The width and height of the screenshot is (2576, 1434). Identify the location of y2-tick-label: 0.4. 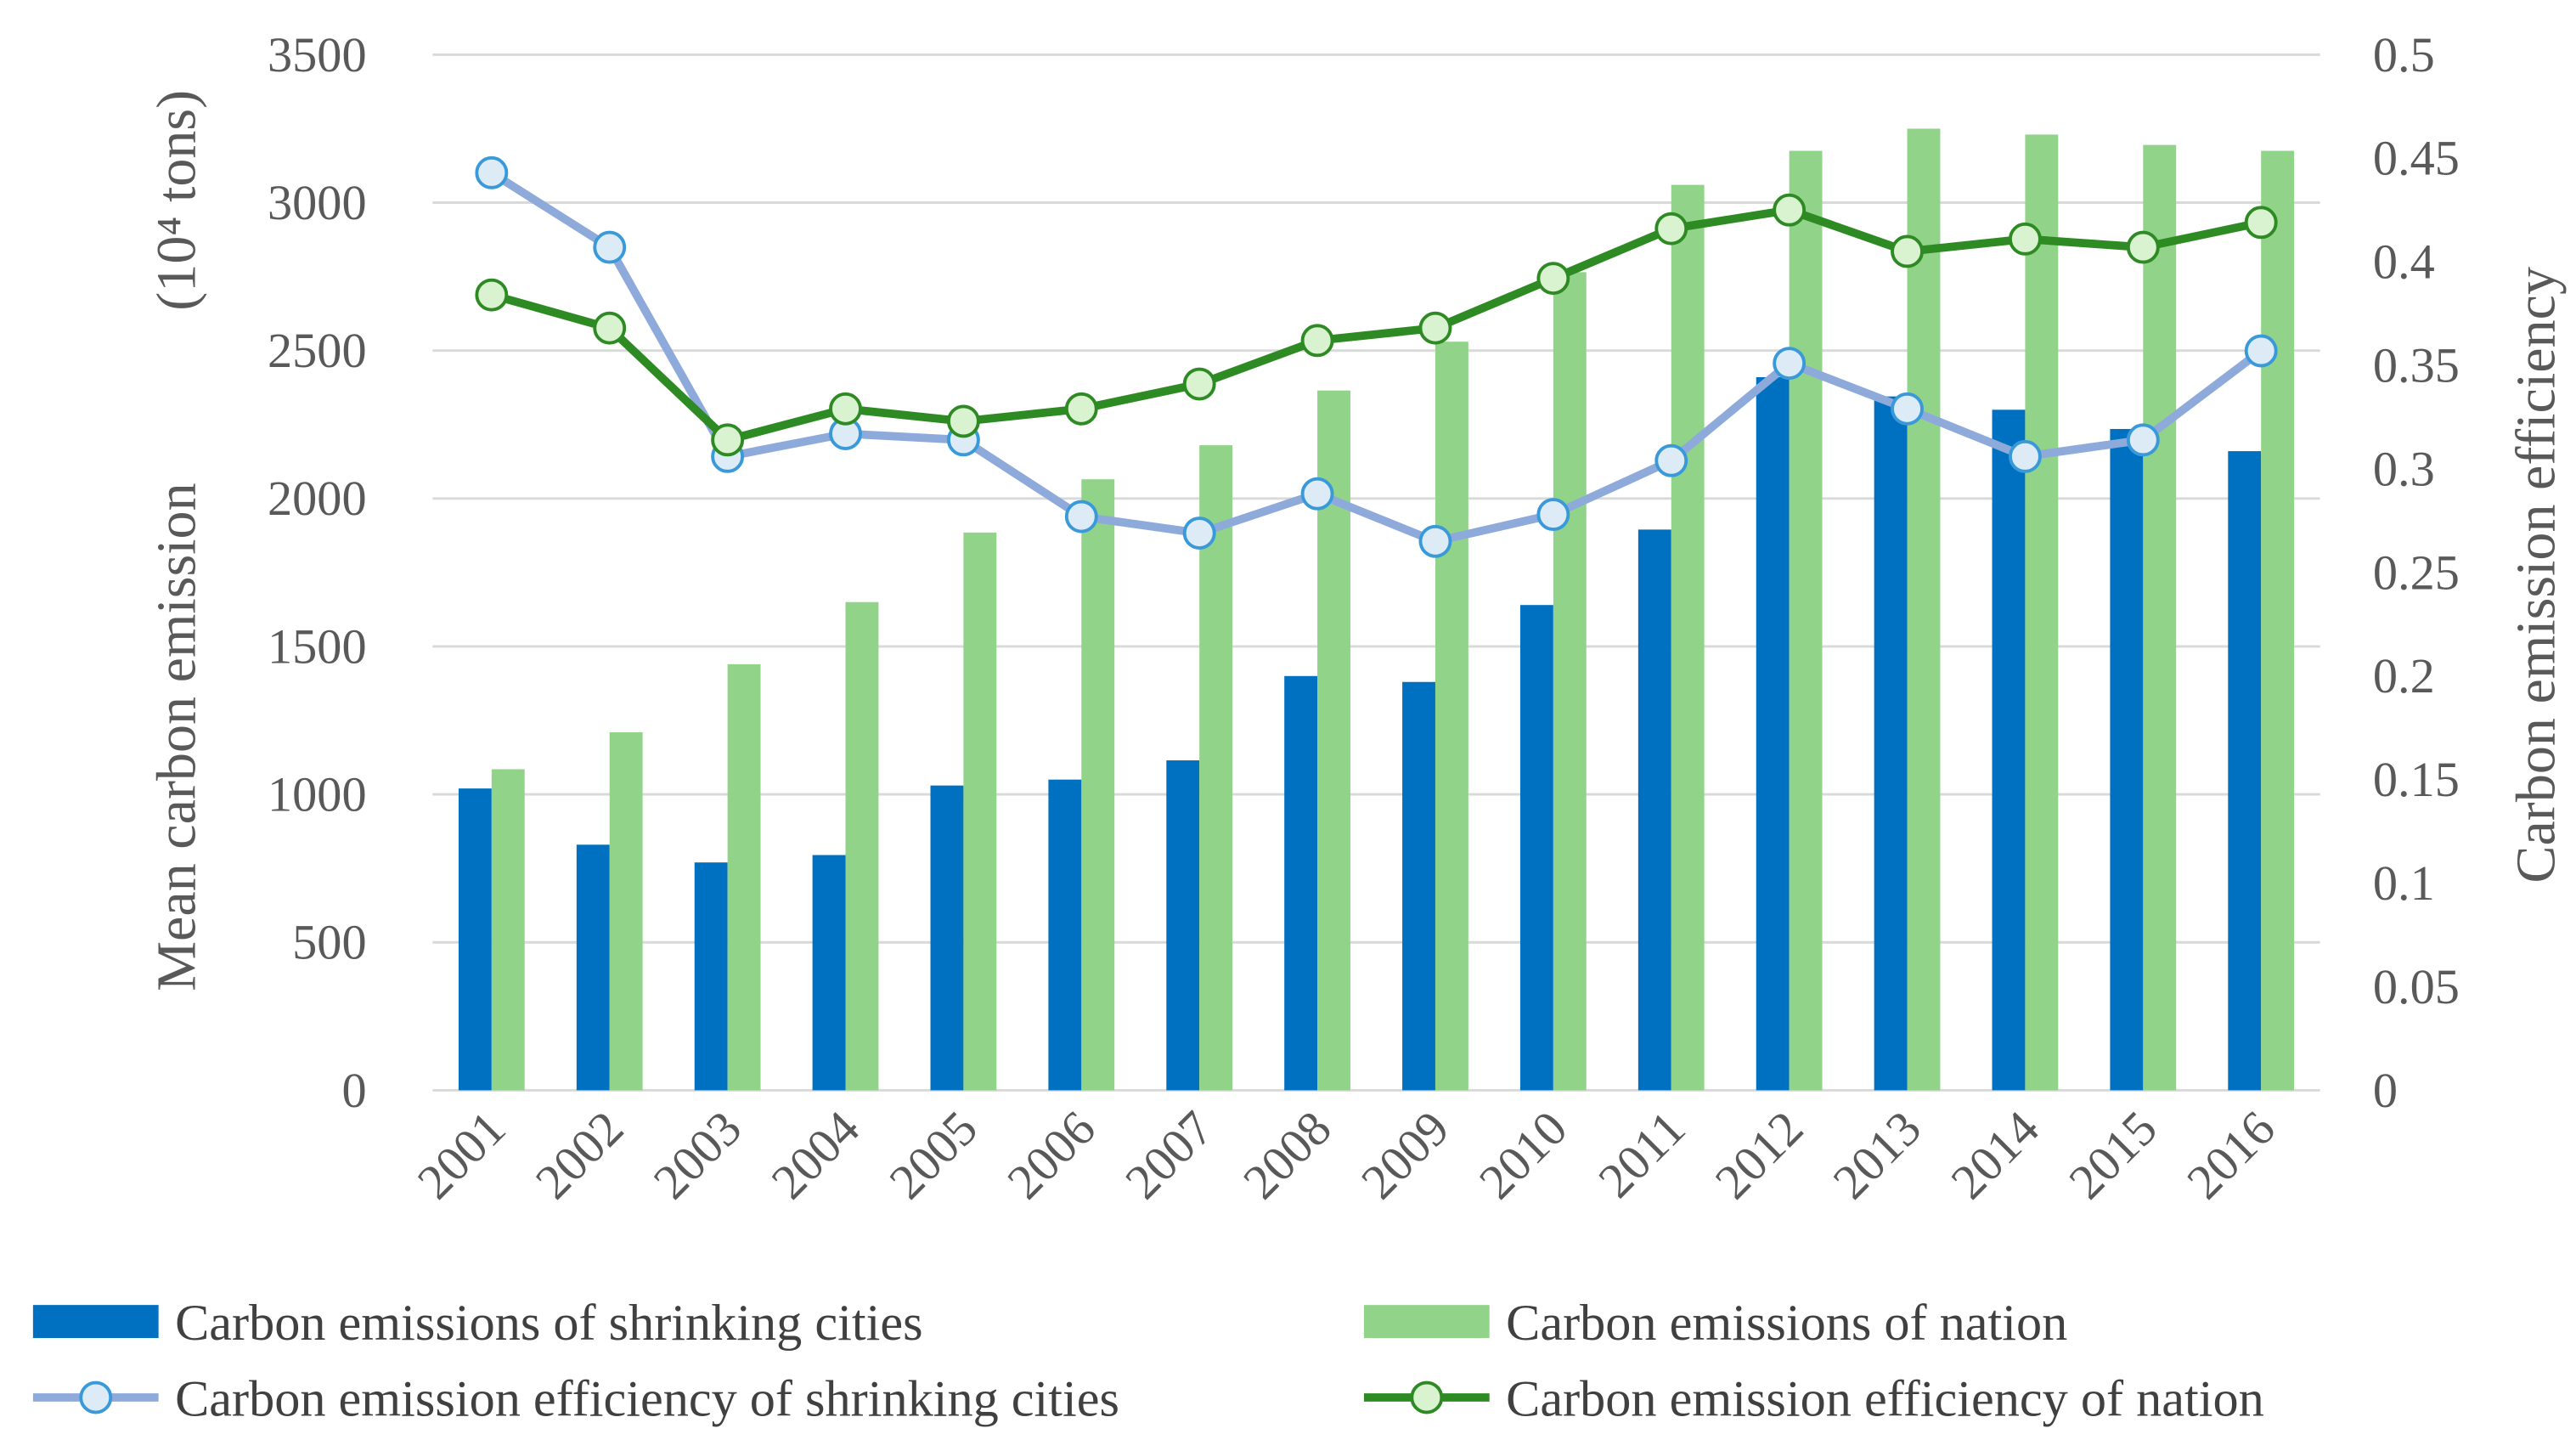
(2404, 262).